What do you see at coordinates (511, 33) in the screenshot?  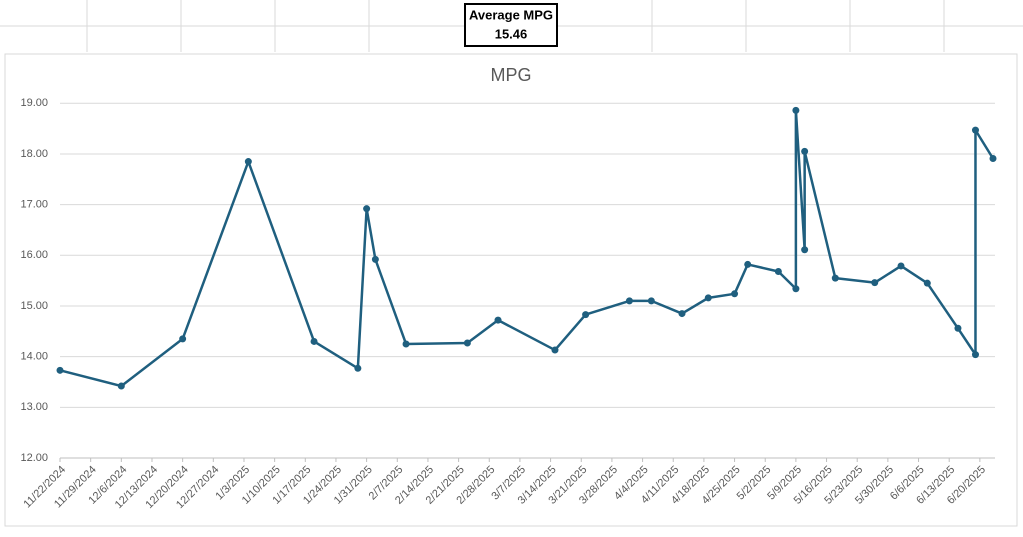 I see `average-value: 15.46` at bounding box center [511, 33].